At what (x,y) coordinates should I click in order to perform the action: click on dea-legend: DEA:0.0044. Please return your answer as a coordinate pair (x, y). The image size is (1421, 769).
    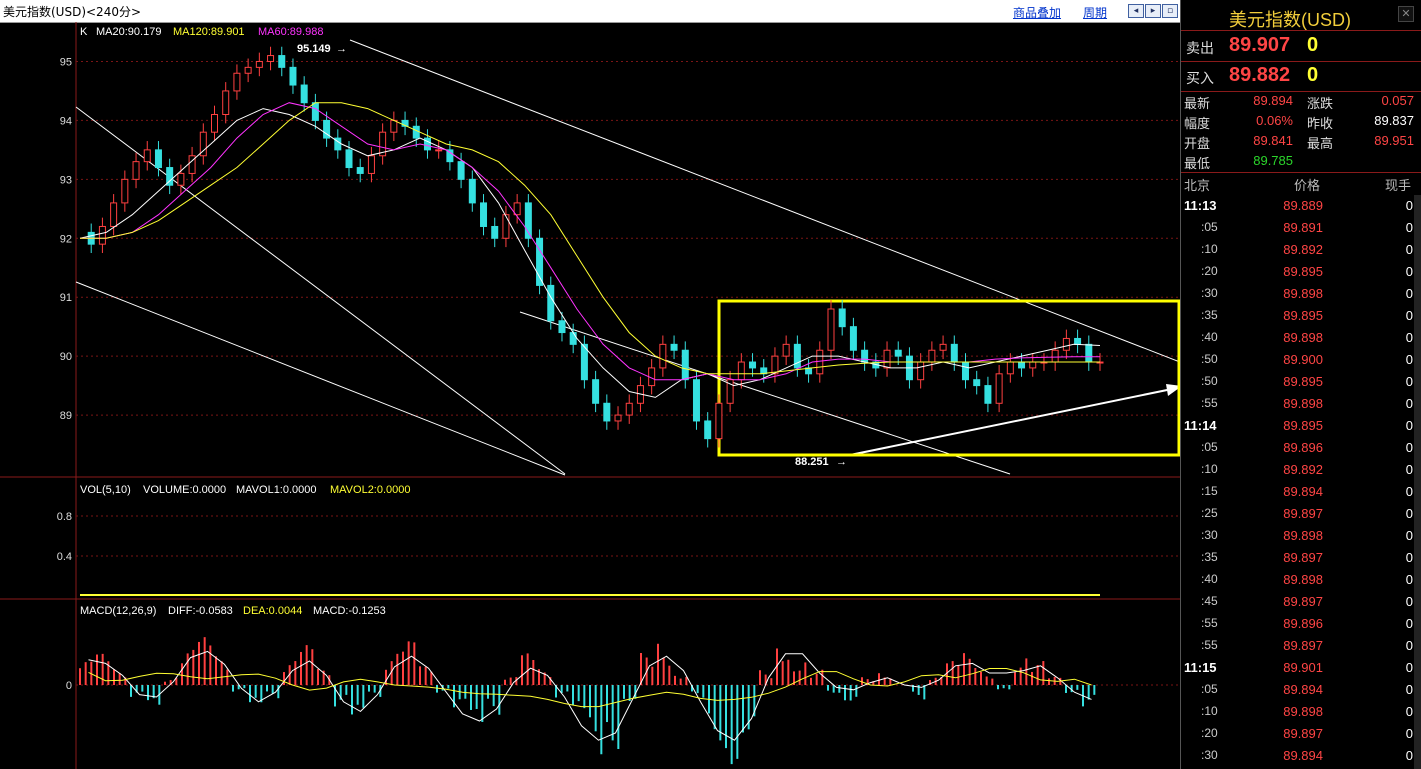
    Looking at the image, I should click on (272, 611).